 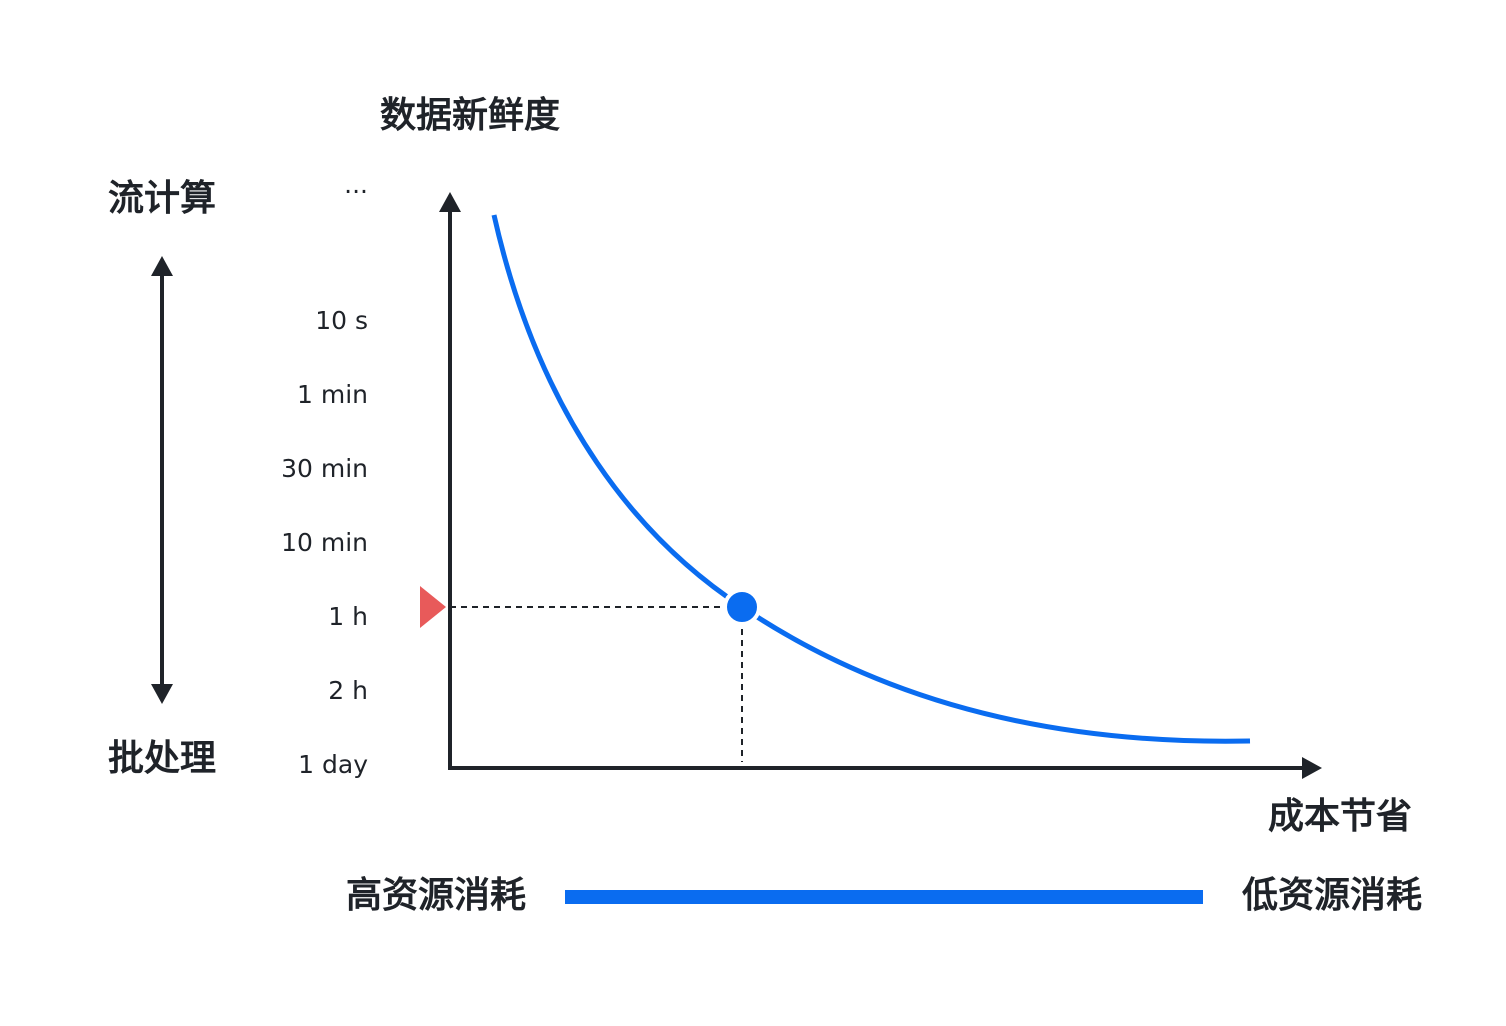 What do you see at coordinates (436, 895) in the screenshot?
I see `high-cost-label: 高资源消耗` at bounding box center [436, 895].